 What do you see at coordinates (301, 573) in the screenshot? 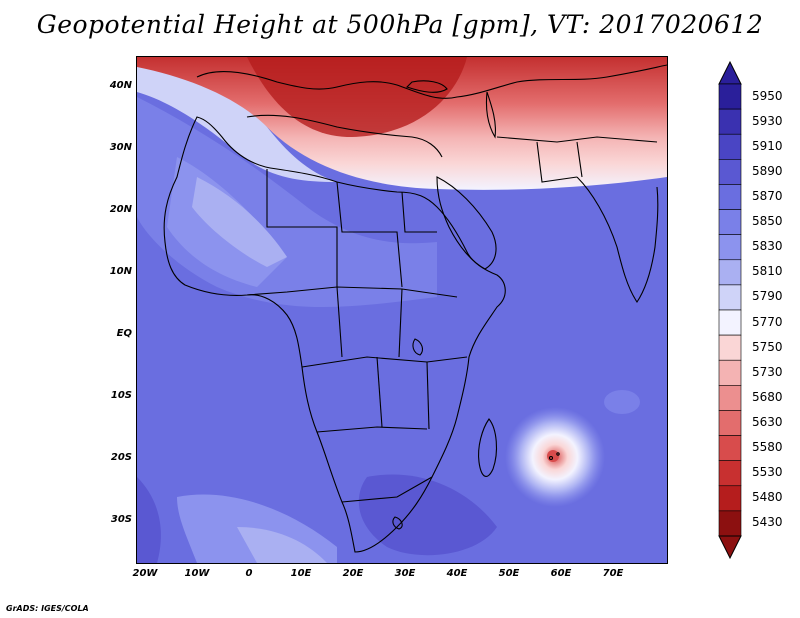
I see `lon-tick-10e: 10E` at bounding box center [301, 573].